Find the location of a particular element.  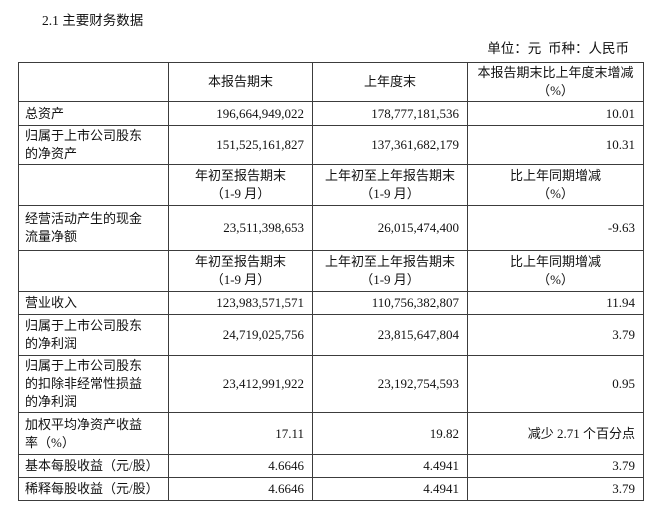

col-header-prior-year-end: 上年度末 is located at coordinates (390, 82).